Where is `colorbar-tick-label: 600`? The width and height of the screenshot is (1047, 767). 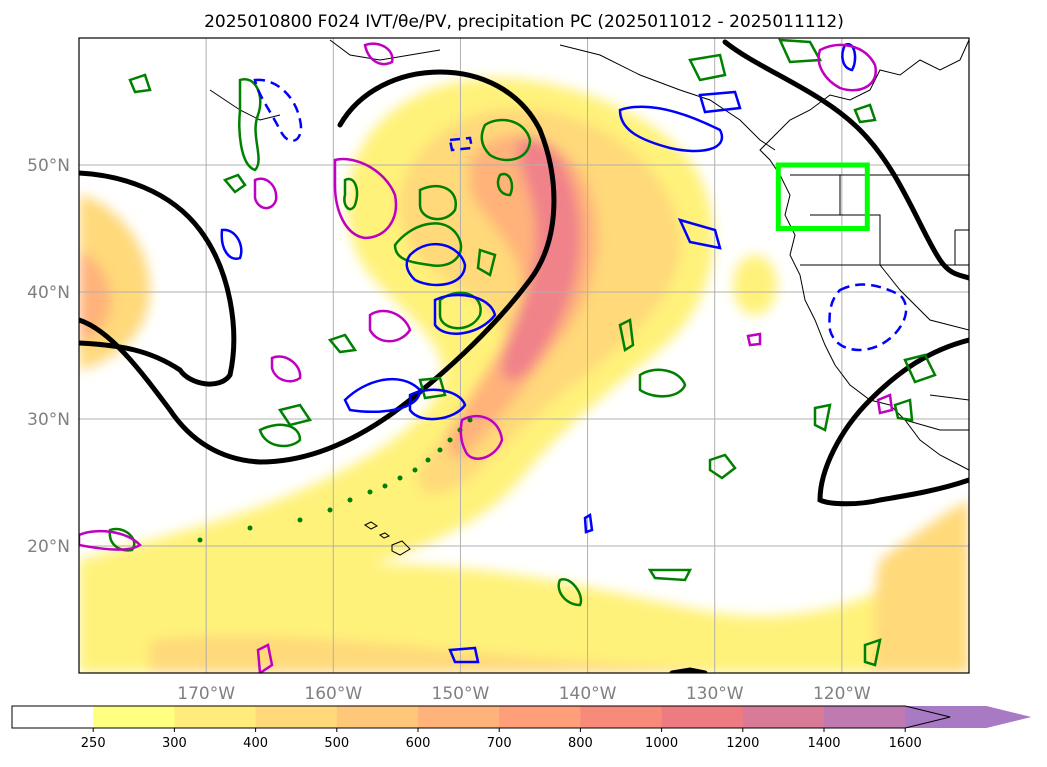 colorbar-tick-label: 600 is located at coordinates (418, 743).